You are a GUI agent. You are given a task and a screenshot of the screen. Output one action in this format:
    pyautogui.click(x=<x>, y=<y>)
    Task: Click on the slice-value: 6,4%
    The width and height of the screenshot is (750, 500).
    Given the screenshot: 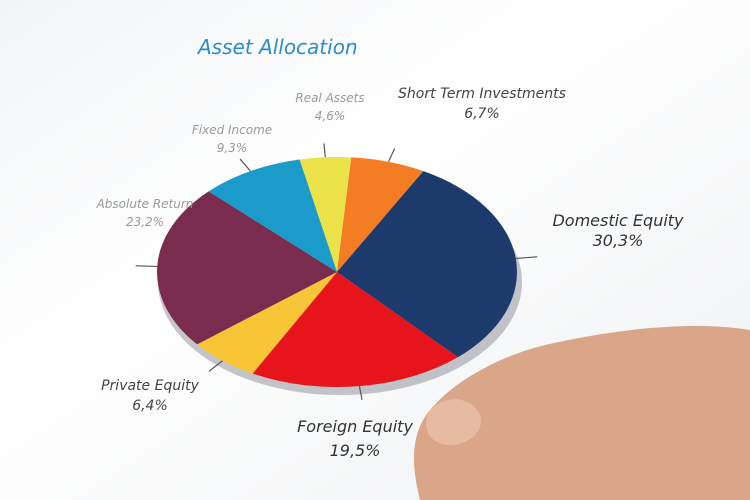 What is the action you would take?
    pyautogui.click(x=150, y=406)
    